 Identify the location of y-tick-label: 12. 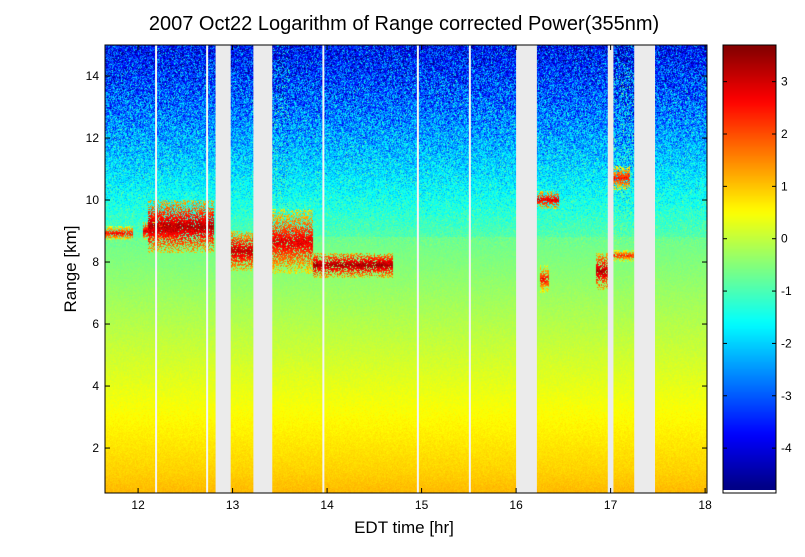
(93, 138).